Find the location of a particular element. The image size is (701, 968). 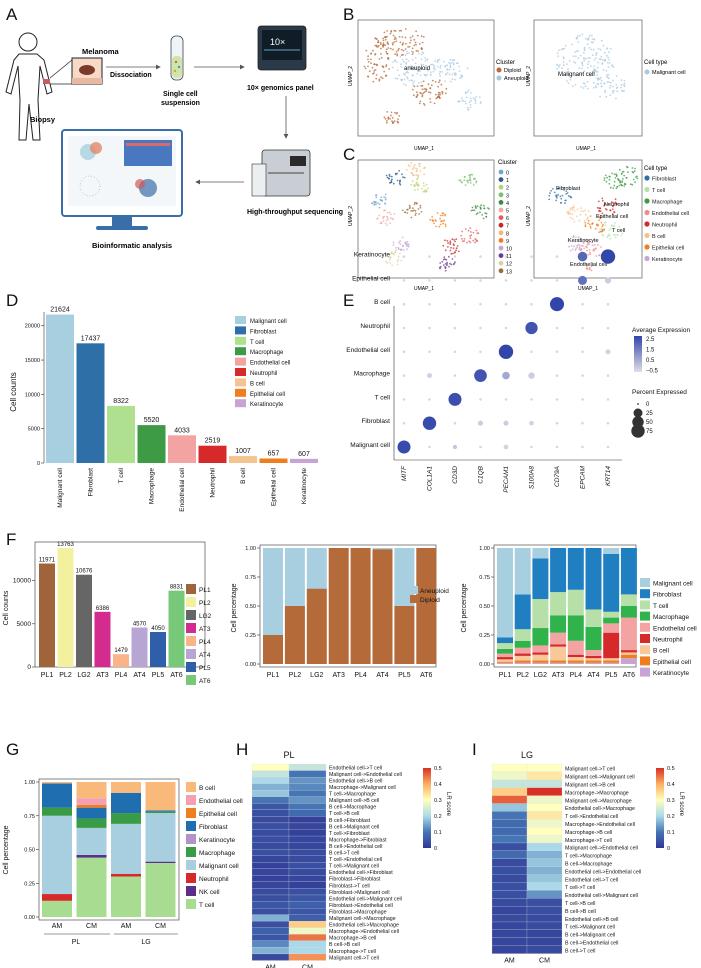

segment-aneuploid is located at coordinates (294, 577).